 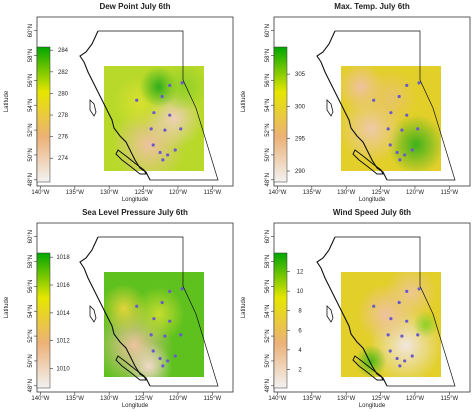 What do you see at coordinates (31, 236) in the screenshot?
I see `y-tick-label: 60°N` at bounding box center [31, 236].